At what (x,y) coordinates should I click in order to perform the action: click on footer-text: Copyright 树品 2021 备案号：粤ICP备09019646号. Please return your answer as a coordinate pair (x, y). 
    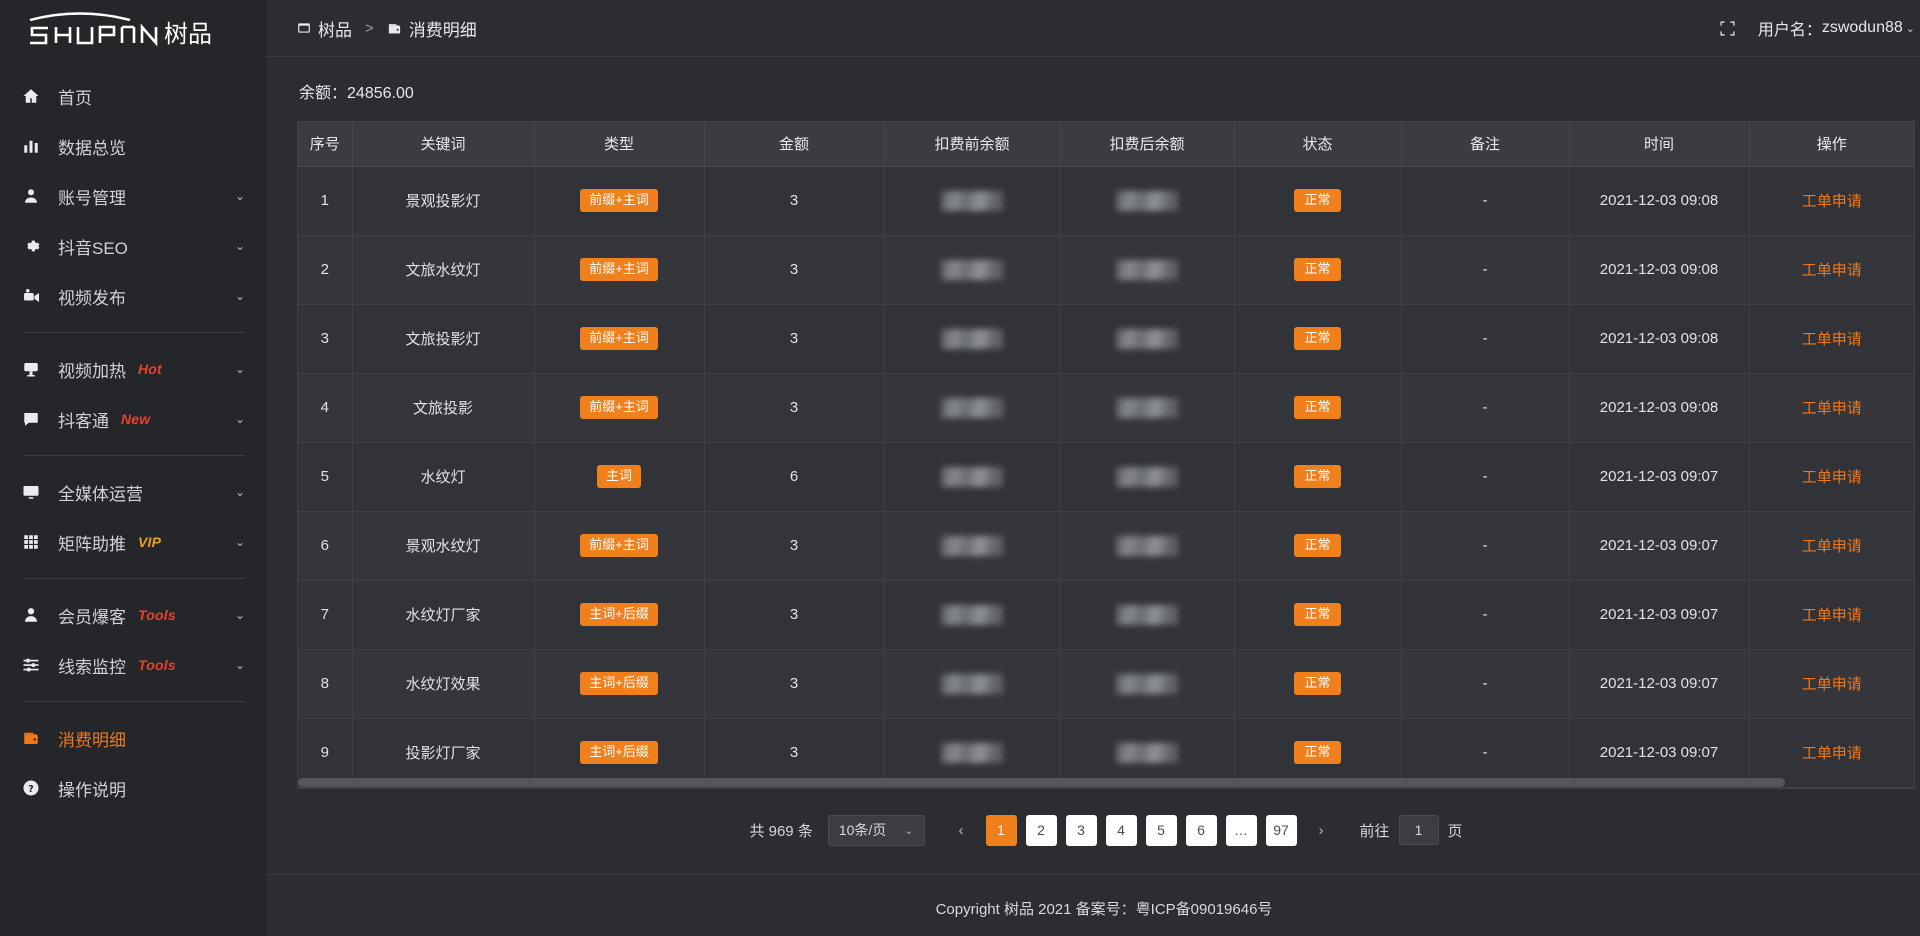
    Looking at the image, I should click on (1104, 909).